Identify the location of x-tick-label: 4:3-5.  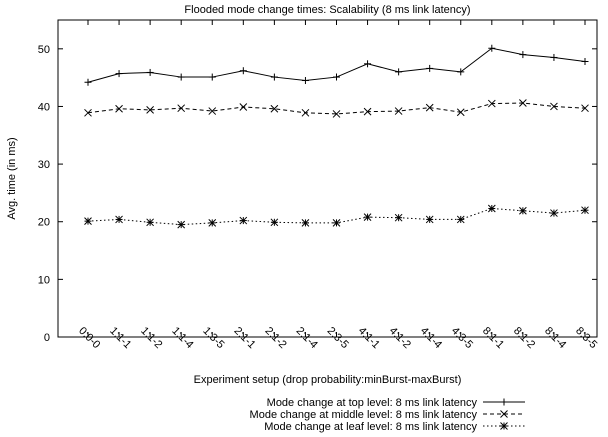
(462, 338).